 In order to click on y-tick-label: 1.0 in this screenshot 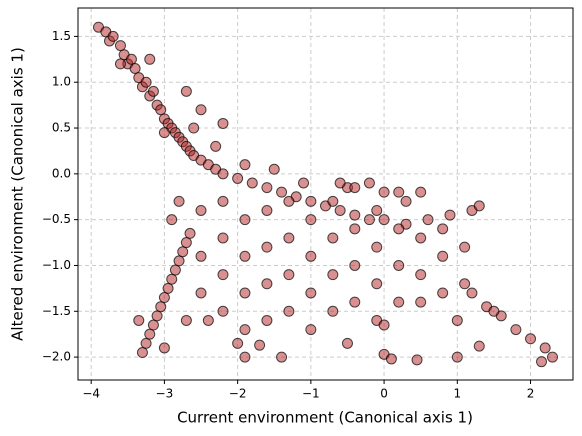, I will do `click(61, 82)`.